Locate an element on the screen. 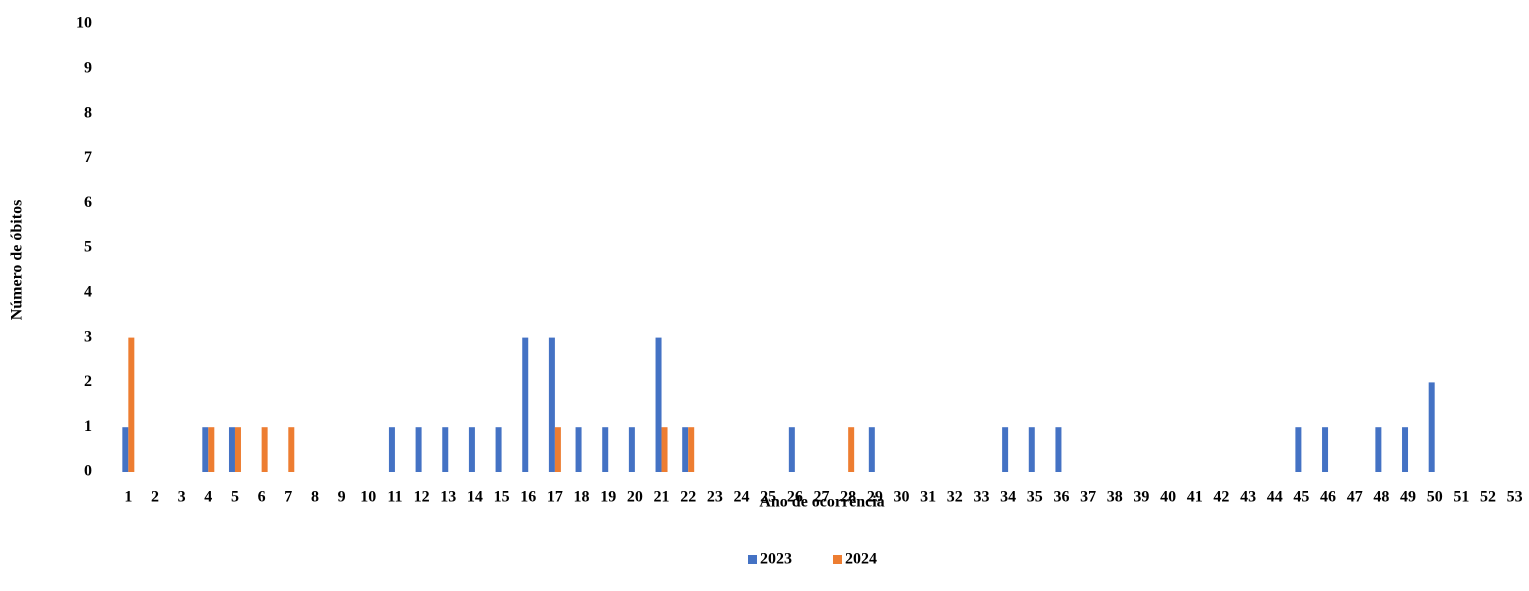  x-tick-label: 4 is located at coordinates (208, 497).